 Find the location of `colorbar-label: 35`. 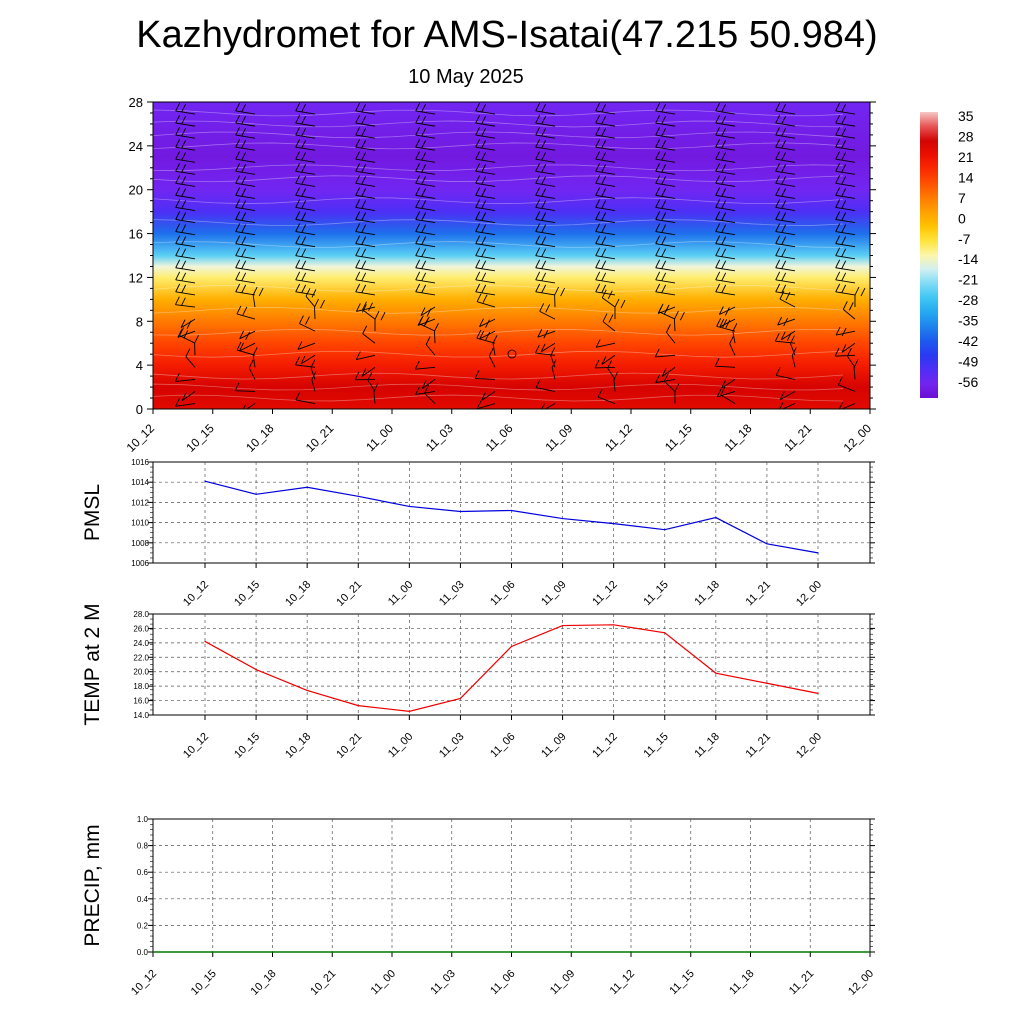

colorbar-label: 35 is located at coordinates (966, 116).